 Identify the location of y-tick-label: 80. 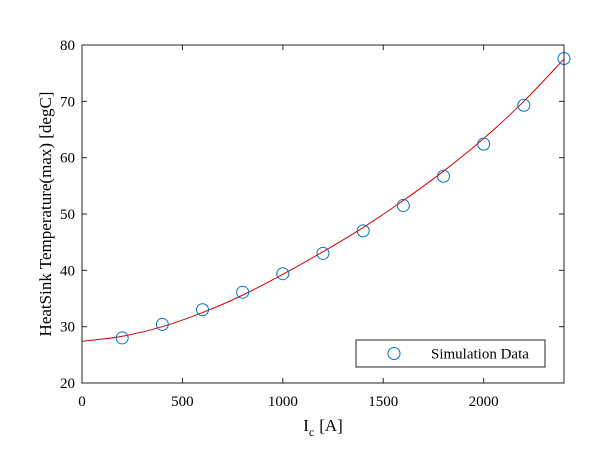
(67, 46).